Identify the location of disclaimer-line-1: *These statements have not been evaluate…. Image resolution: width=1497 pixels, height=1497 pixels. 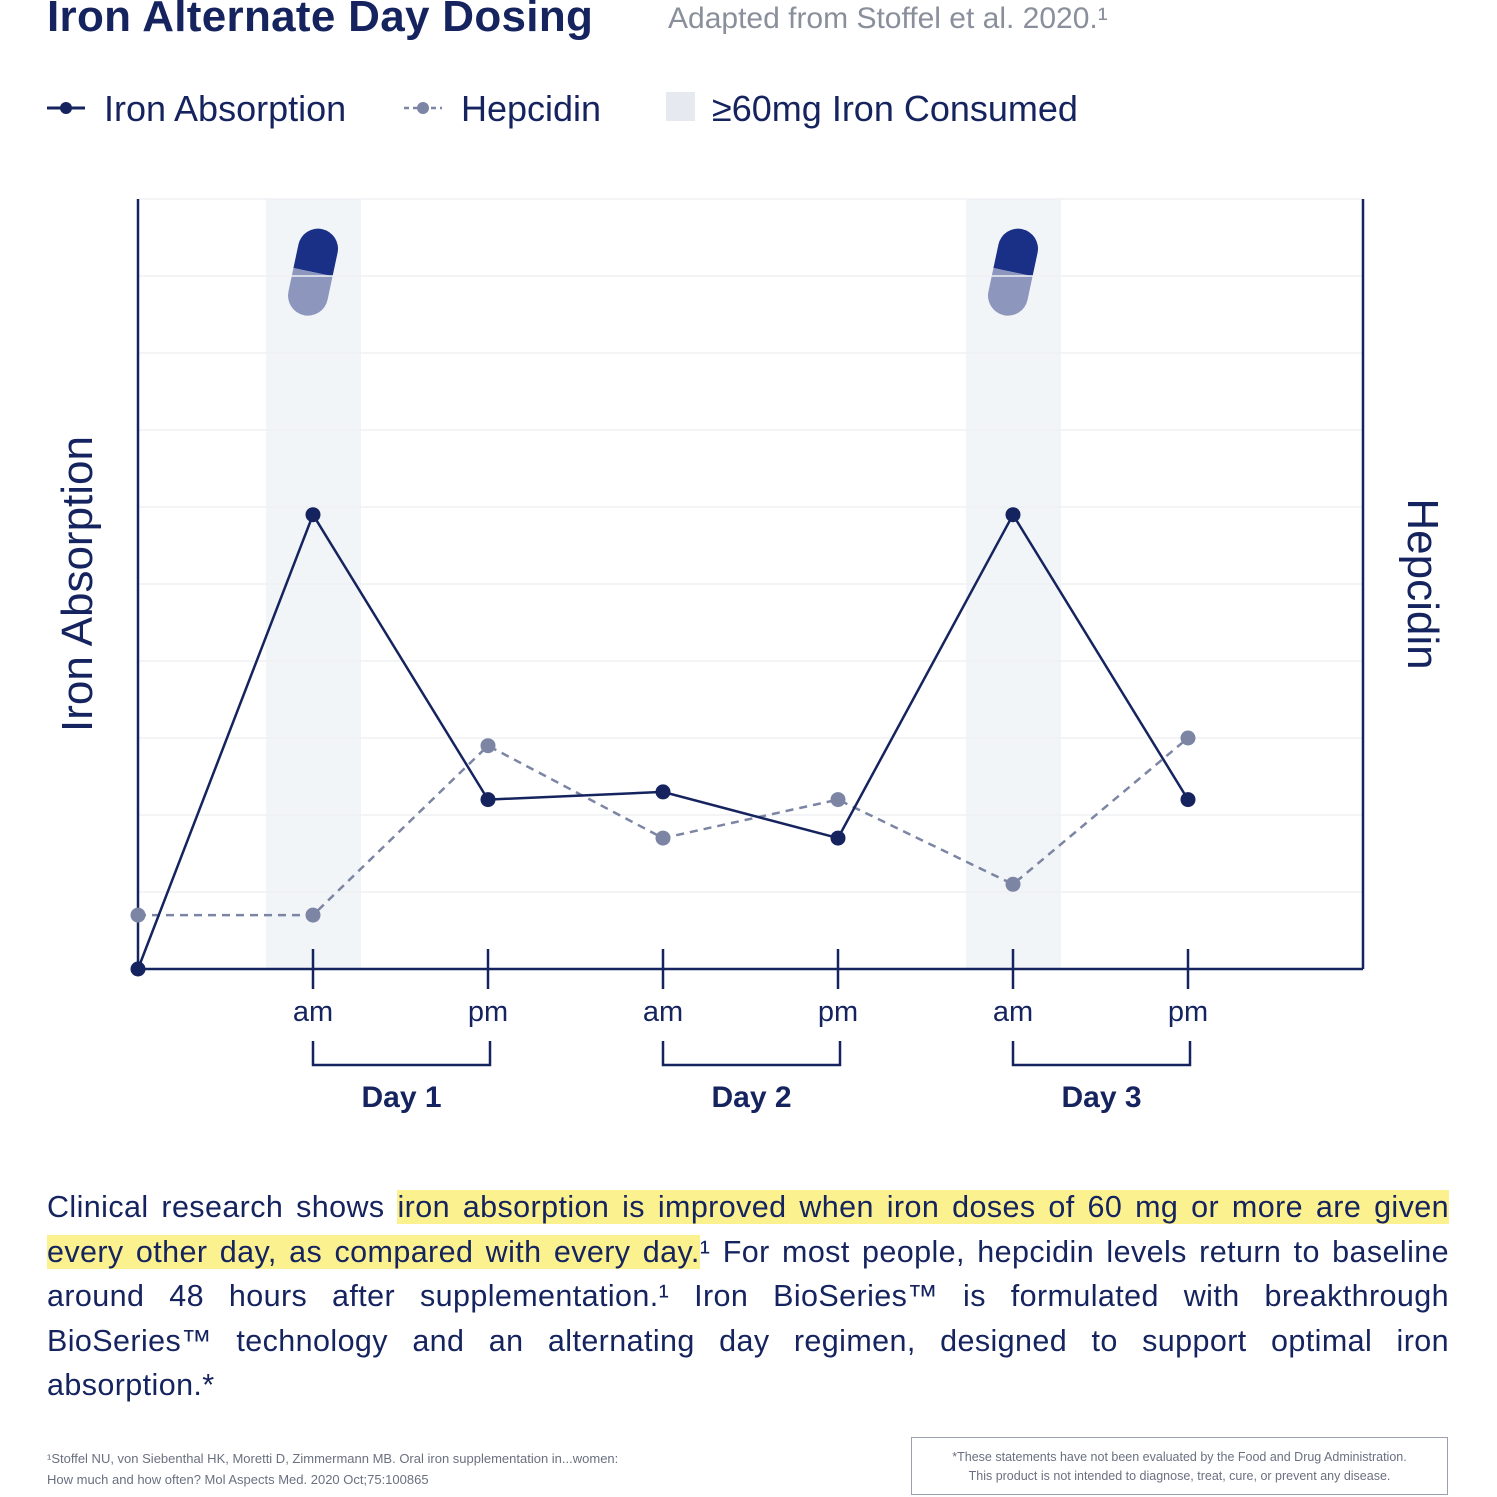
(1179, 1457).